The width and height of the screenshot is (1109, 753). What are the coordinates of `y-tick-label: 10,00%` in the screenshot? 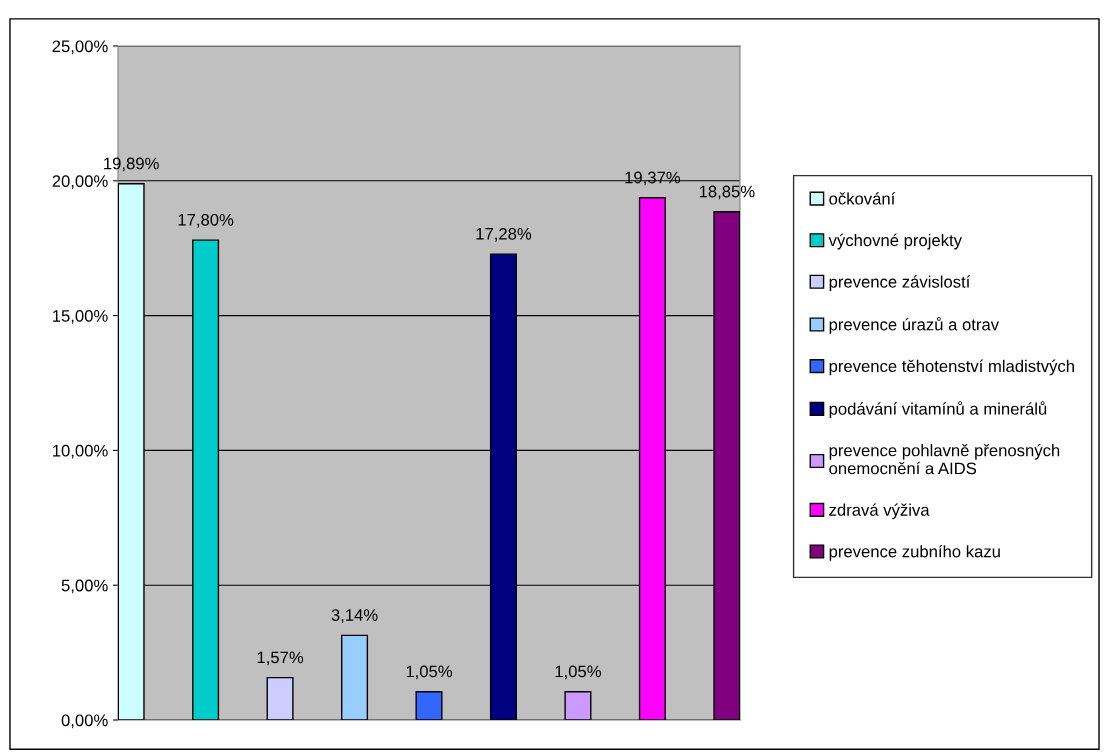 It's located at (80, 451).